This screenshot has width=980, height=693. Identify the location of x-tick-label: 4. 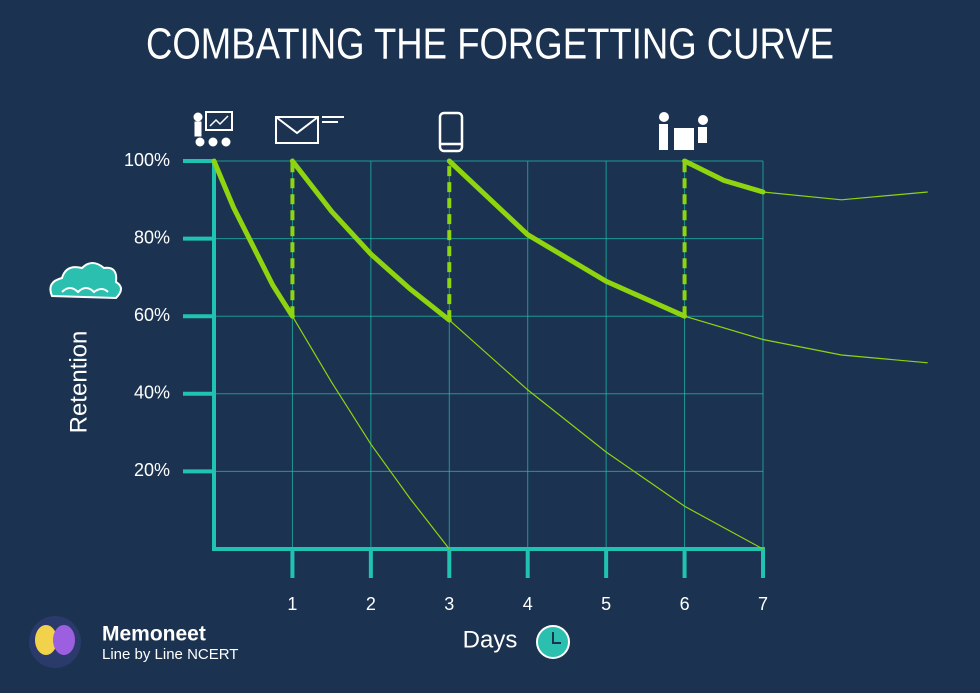
(528, 604).